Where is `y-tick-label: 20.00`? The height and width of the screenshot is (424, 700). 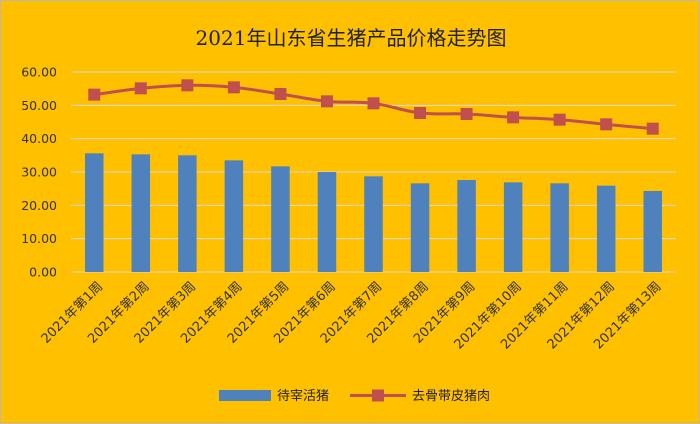 y-tick-label: 20.00 is located at coordinates (39, 205).